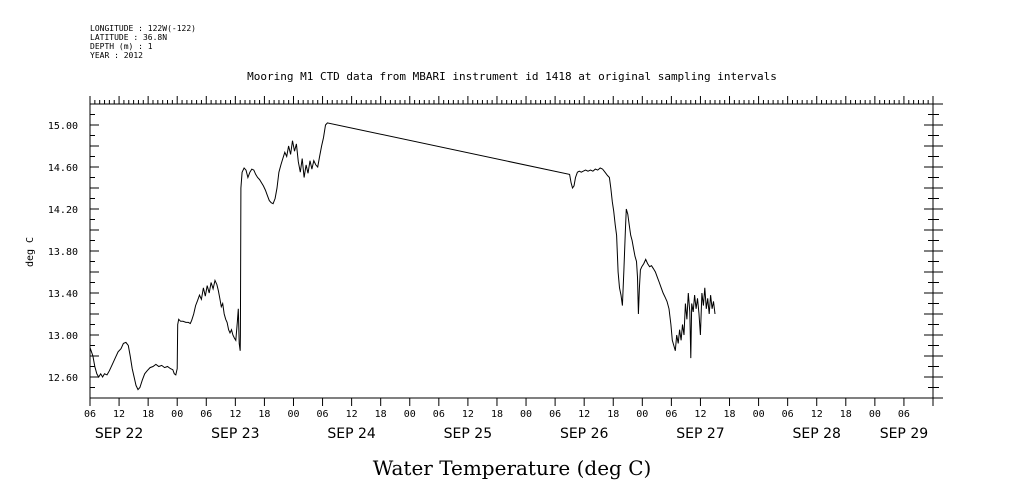 The height and width of the screenshot is (504, 1009). Describe the element at coordinates (128, 37) in the screenshot. I see `metadata-latitude: LATITUDE : 36.8N` at that location.